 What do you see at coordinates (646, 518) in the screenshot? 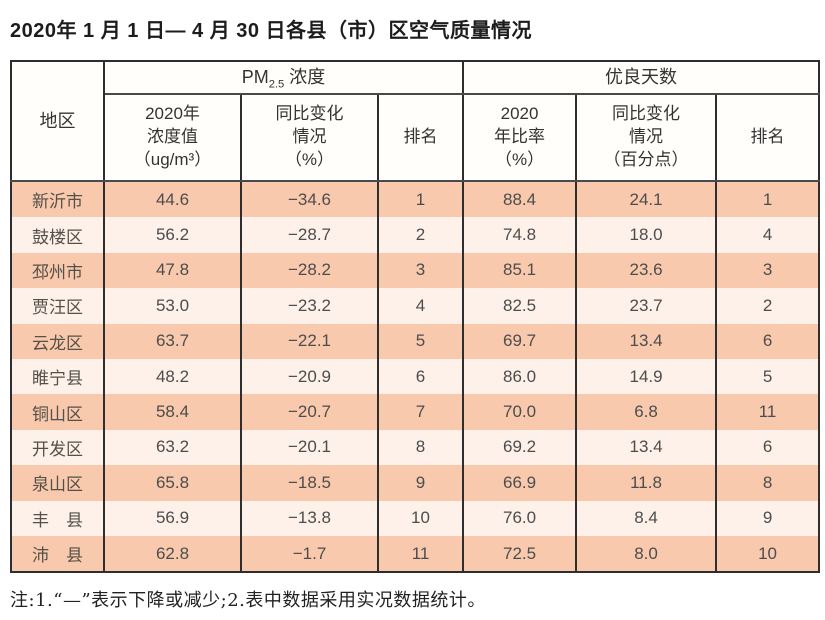
I see `good-change-cell: 8.4` at bounding box center [646, 518].